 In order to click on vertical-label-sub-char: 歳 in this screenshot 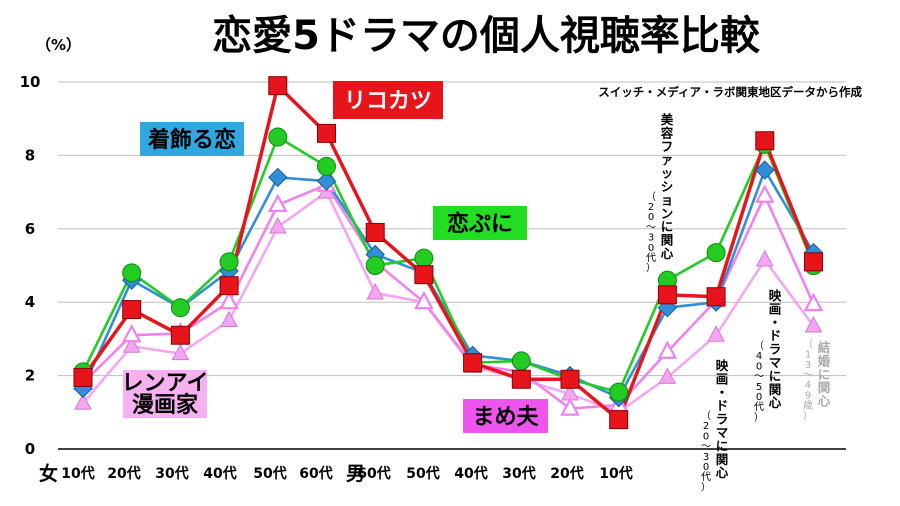, I will do `click(808, 406)`.